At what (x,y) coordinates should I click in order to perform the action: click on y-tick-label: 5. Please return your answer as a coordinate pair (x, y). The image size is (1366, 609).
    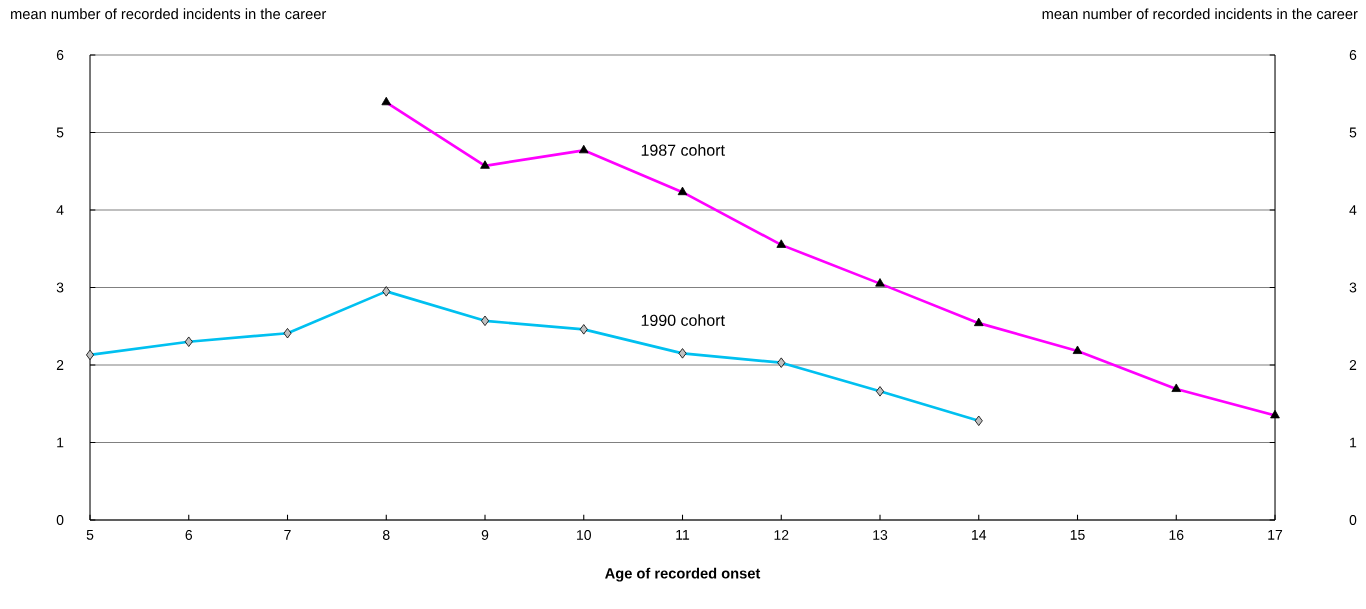
    Looking at the image, I should click on (60, 132).